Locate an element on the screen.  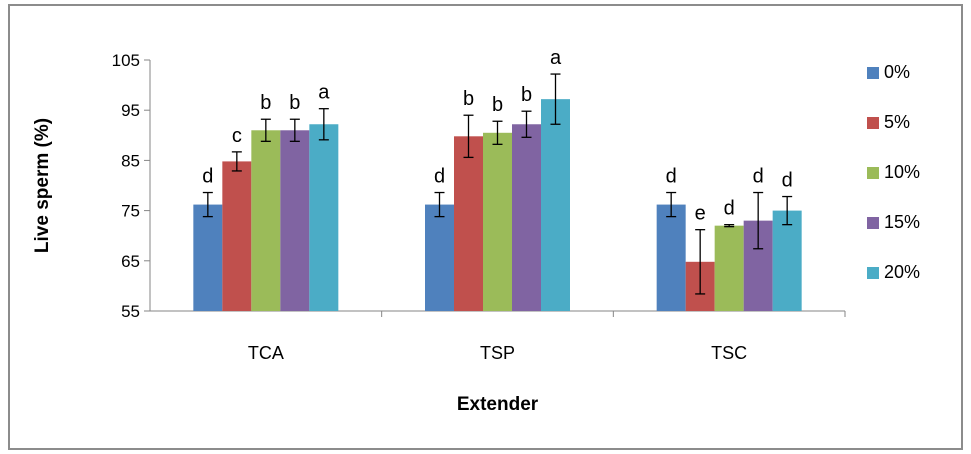
category-label: TSP is located at coordinates (497, 353).